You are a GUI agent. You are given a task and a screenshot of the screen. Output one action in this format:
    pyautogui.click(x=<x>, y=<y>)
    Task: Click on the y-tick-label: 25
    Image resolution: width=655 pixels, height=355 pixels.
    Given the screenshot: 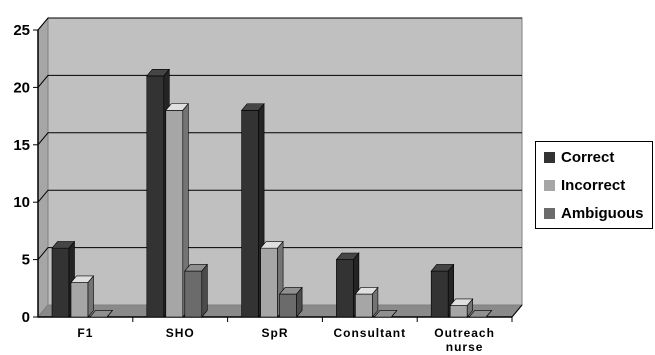 What is the action you would take?
    pyautogui.click(x=21, y=30)
    